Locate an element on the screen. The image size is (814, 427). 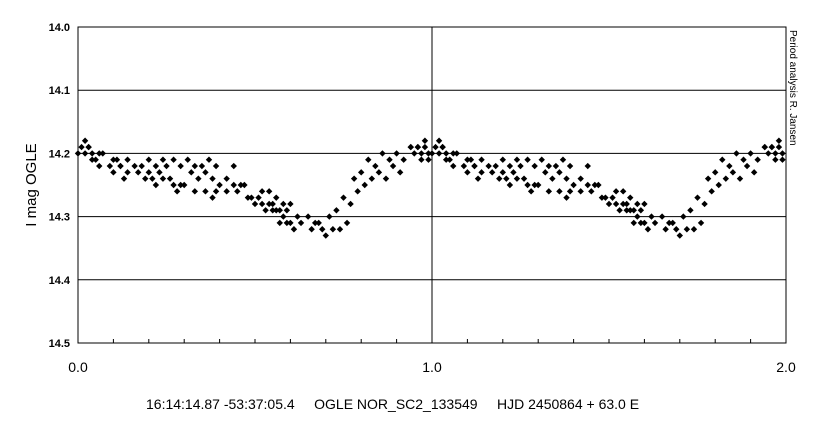
x-tick-label: 0.0 is located at coordinates (78, 367).